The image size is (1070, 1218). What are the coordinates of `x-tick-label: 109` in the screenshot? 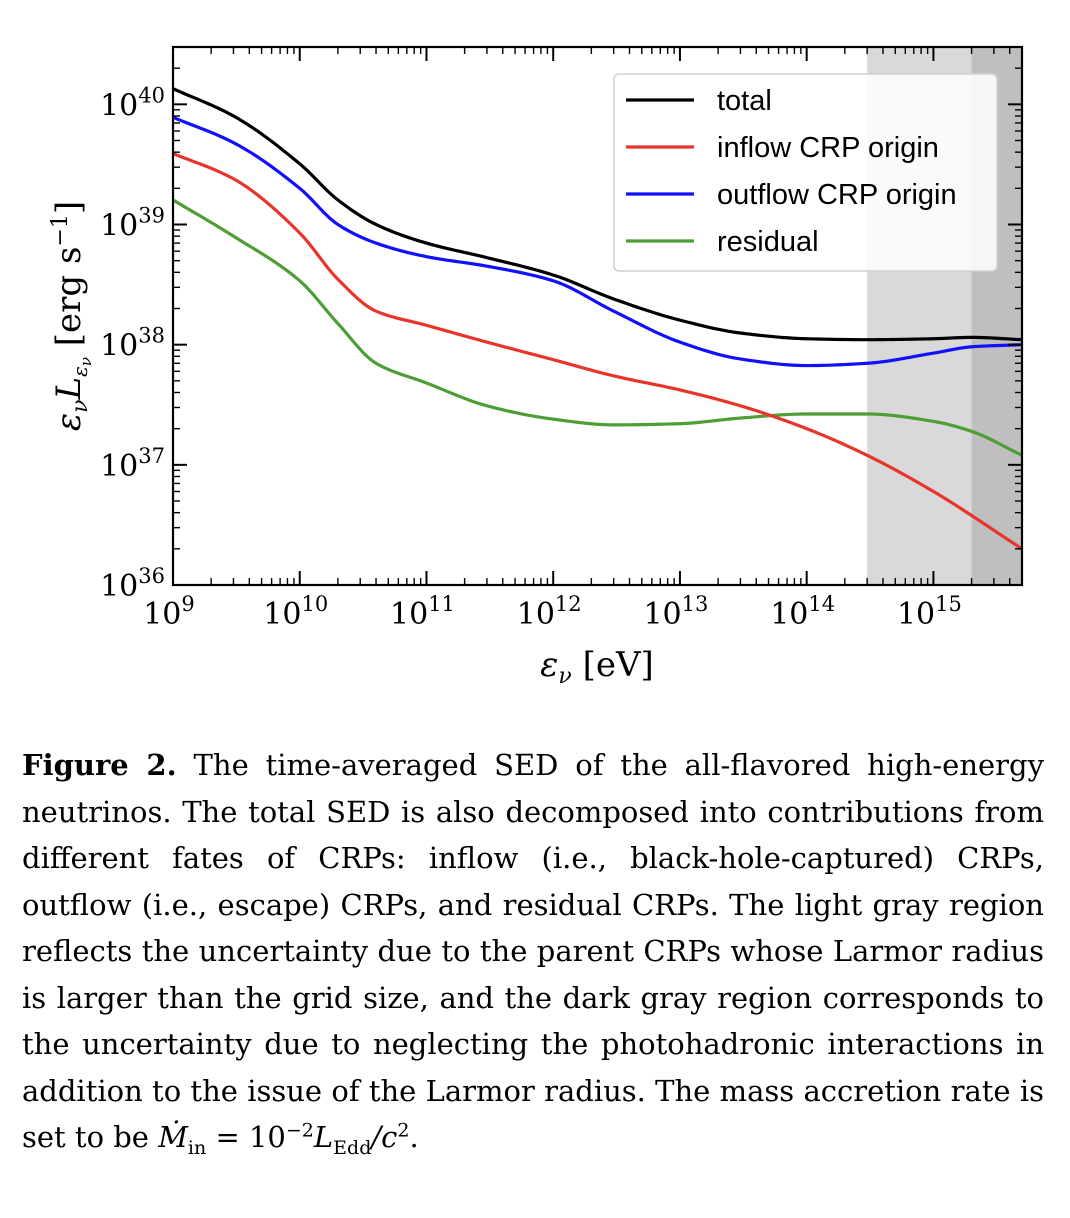 It's located at (169, 612).